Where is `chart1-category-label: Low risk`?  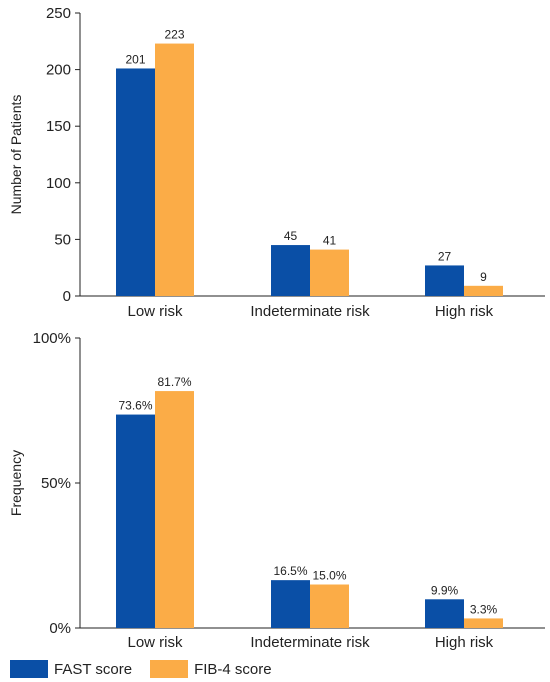
chart1-category-label: Low risk is located at coordinates (155, 311).